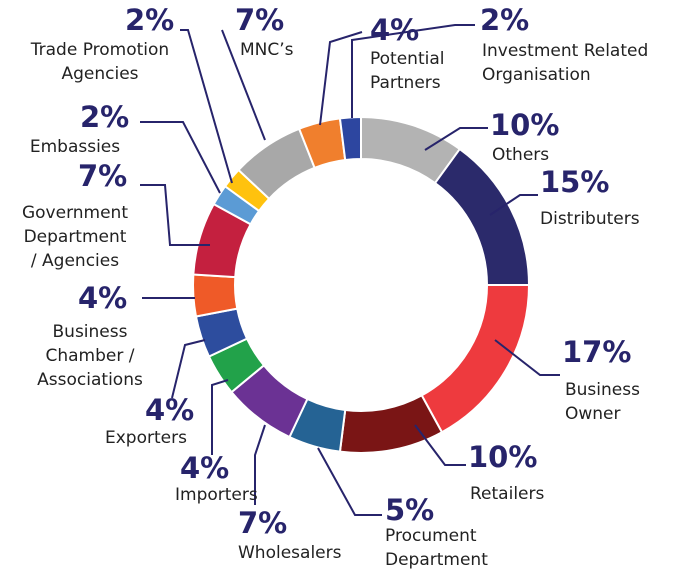 Image resolution: width=676 pixels, height=569 pixels. I want to click on category-label: Importers, so click(216, 495).